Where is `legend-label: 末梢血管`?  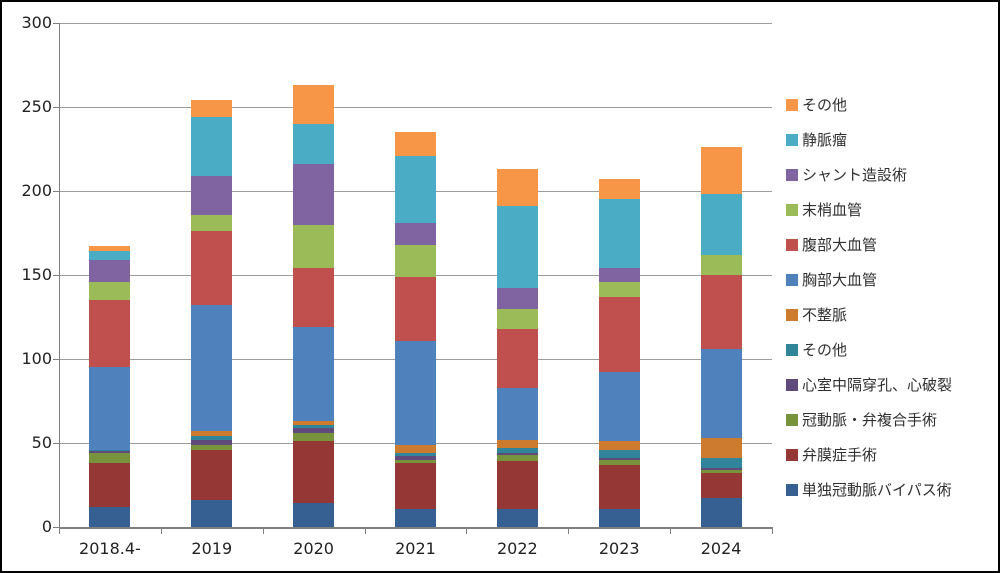
legend-label: 末梢血管 is located at coordinates (832, 210).